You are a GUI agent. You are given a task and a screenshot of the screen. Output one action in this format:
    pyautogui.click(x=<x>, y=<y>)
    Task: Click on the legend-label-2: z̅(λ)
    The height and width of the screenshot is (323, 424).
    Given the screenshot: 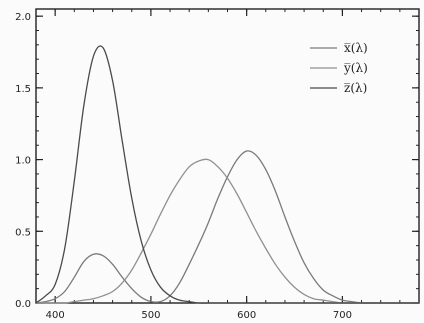 What is the action you would take?
    pyautogui.click(x=355, y=88)
    